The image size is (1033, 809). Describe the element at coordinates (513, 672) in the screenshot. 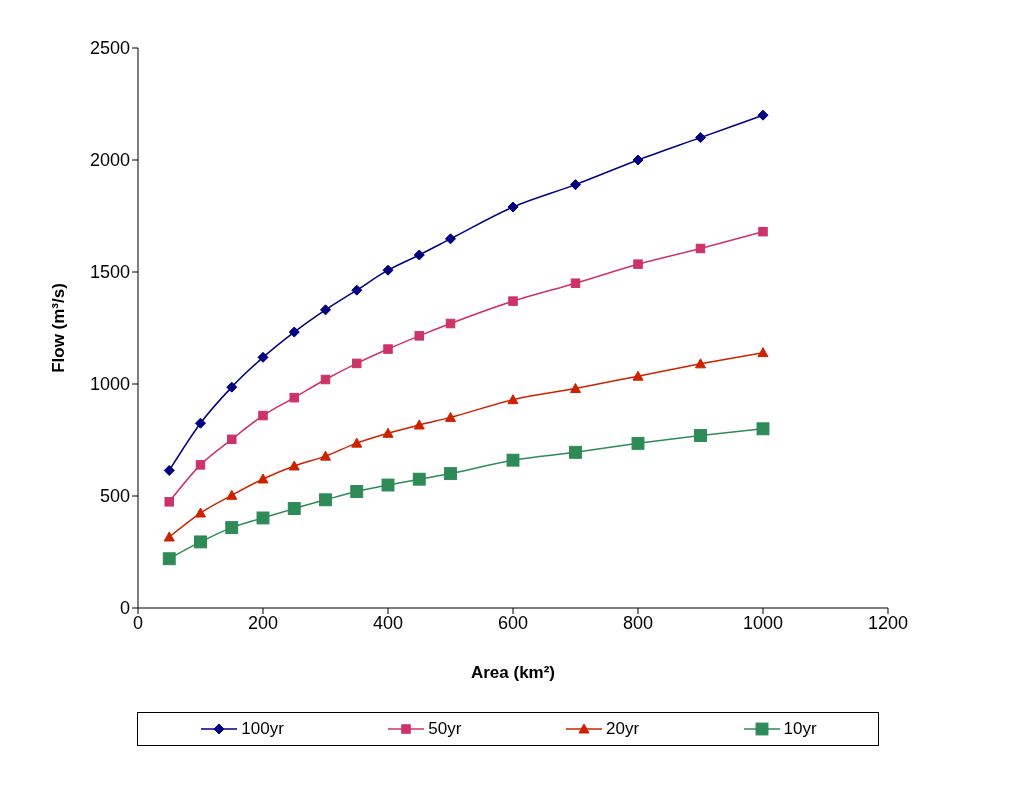

I see `x-axis-title: Area (km²)` at that location.